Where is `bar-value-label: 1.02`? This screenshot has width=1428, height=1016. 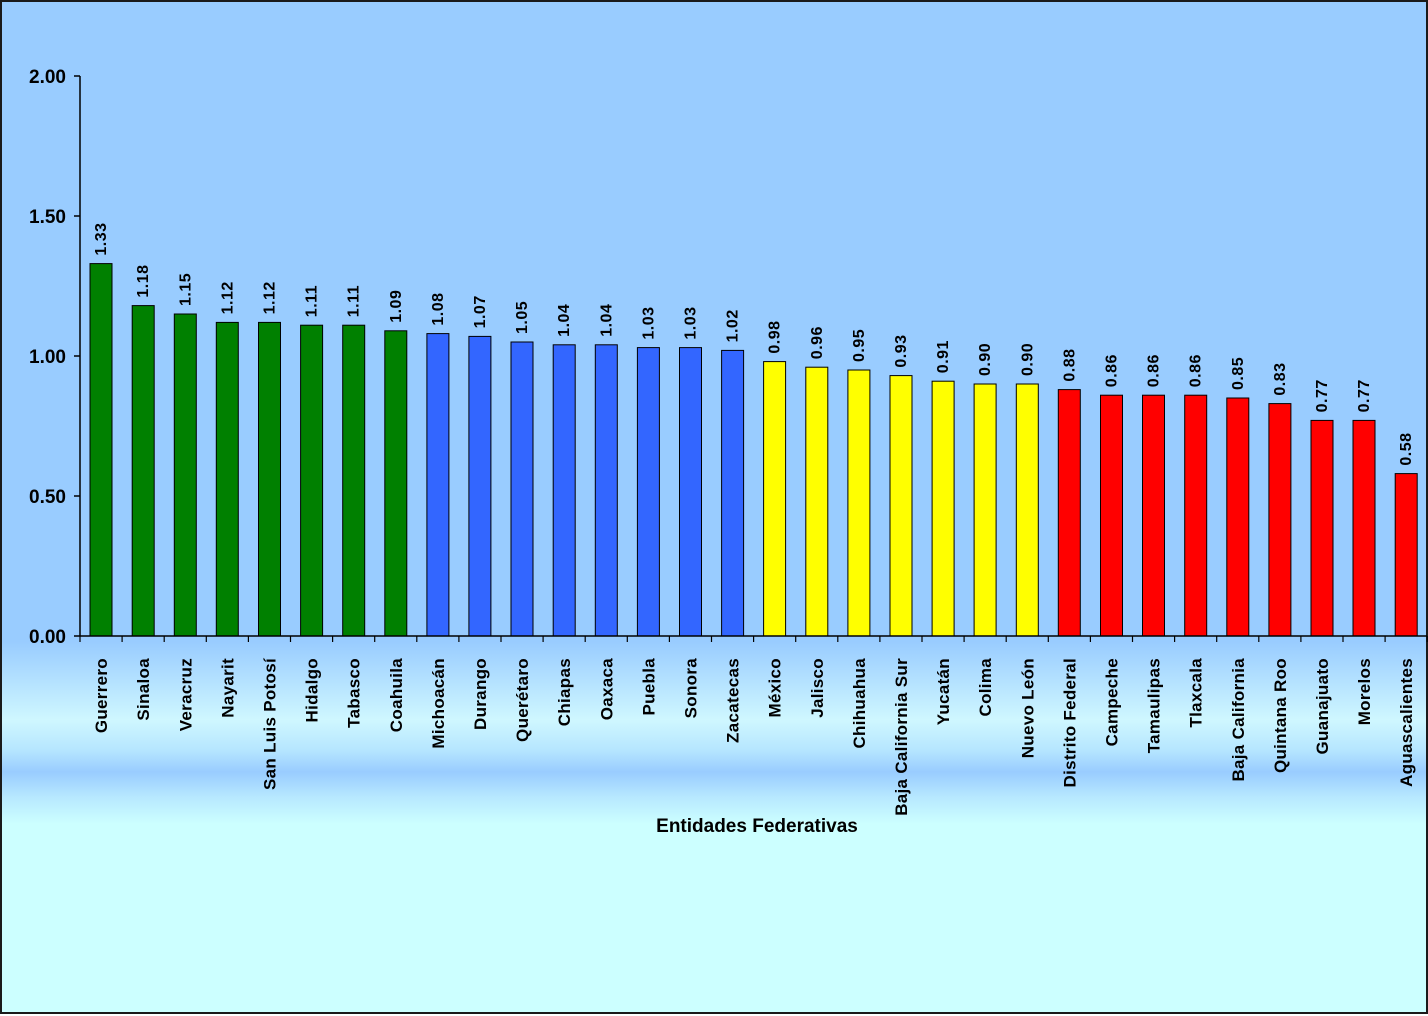 bar-value-label: 1.02 is located at coordinates (733, 325).